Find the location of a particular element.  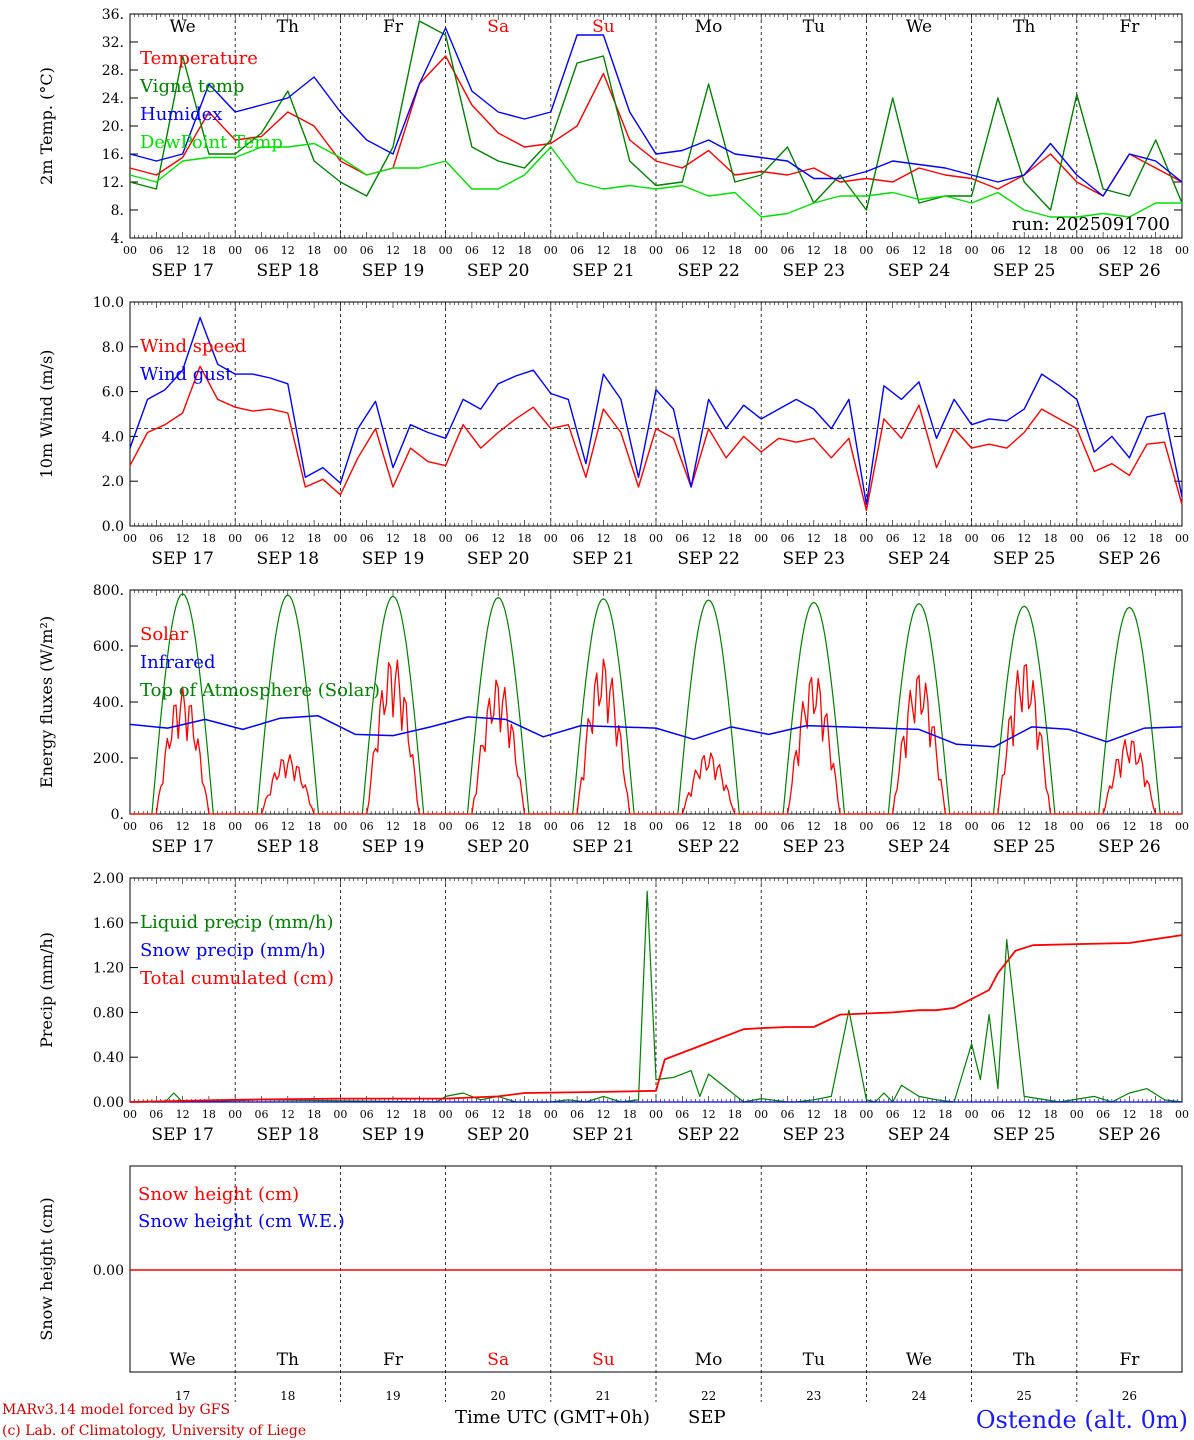

day-number-label: 19 is located at coordinates (392, 1396).